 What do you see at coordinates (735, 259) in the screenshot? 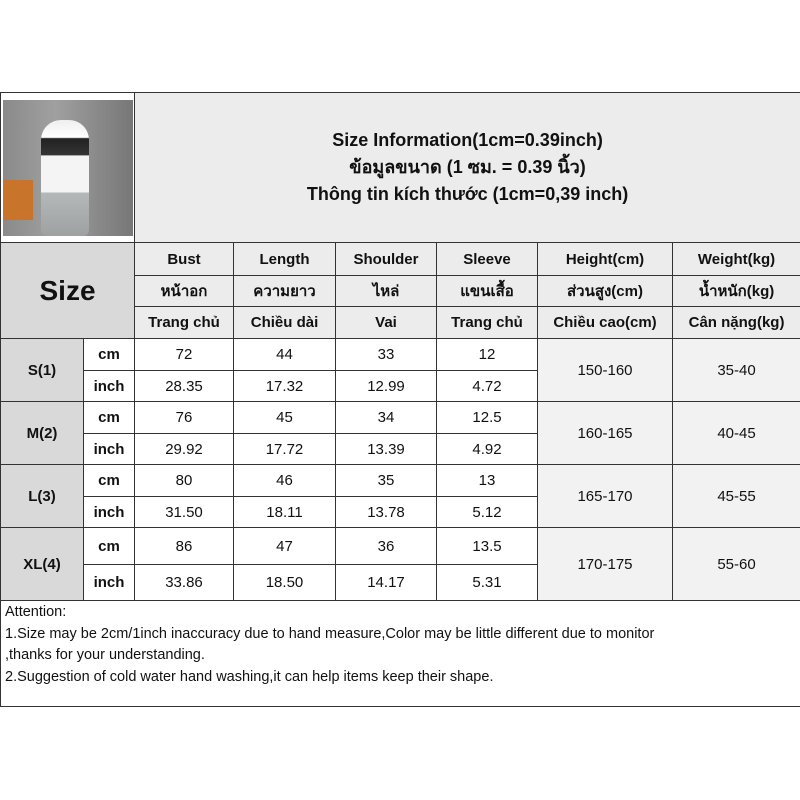
I see `col-weight-en: Weight(kg)` at bounding box center [735, 259].